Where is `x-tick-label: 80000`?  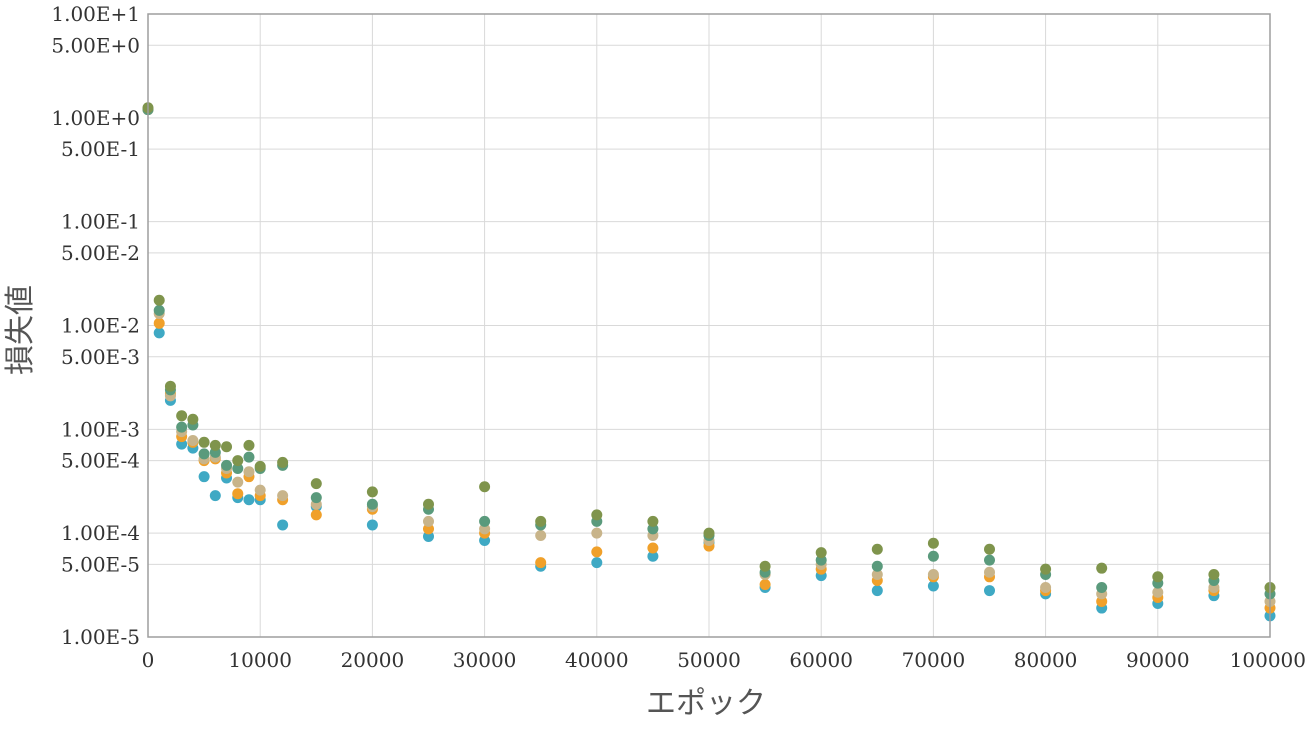
x-tick-label: 80000 is located at coordinates (1046, 660).